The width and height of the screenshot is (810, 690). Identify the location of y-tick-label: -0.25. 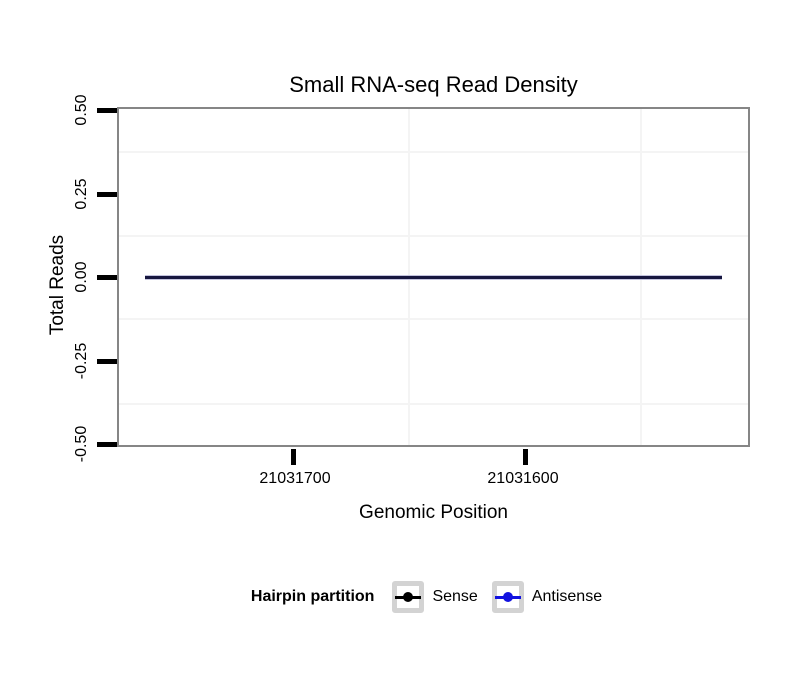
(81, 361).